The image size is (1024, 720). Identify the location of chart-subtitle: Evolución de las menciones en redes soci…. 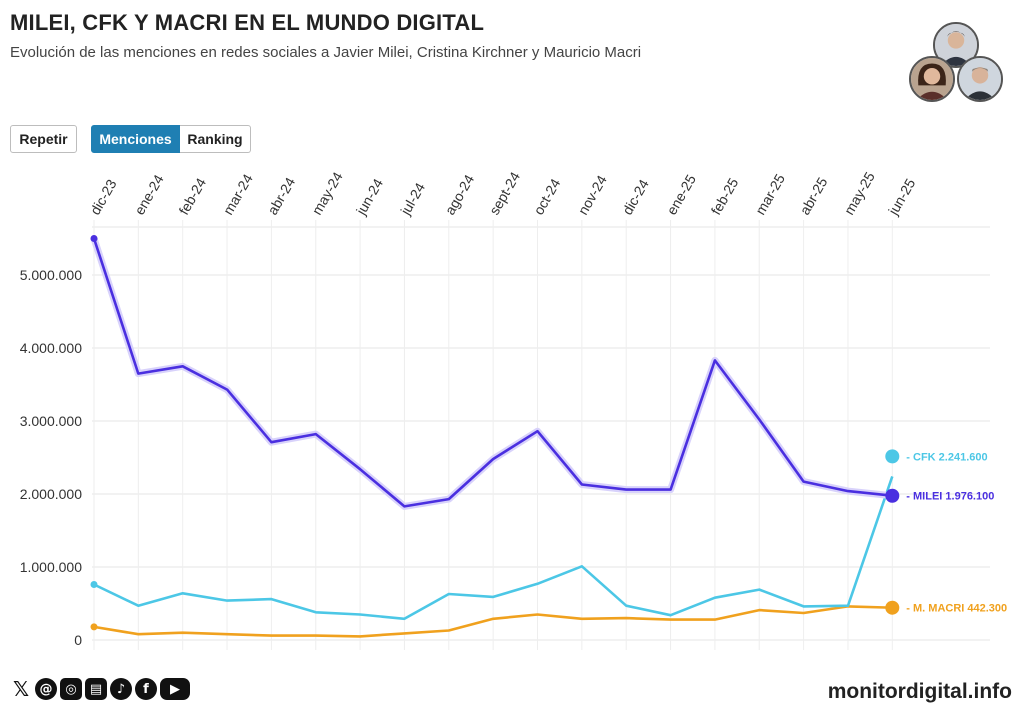
(326, 52).